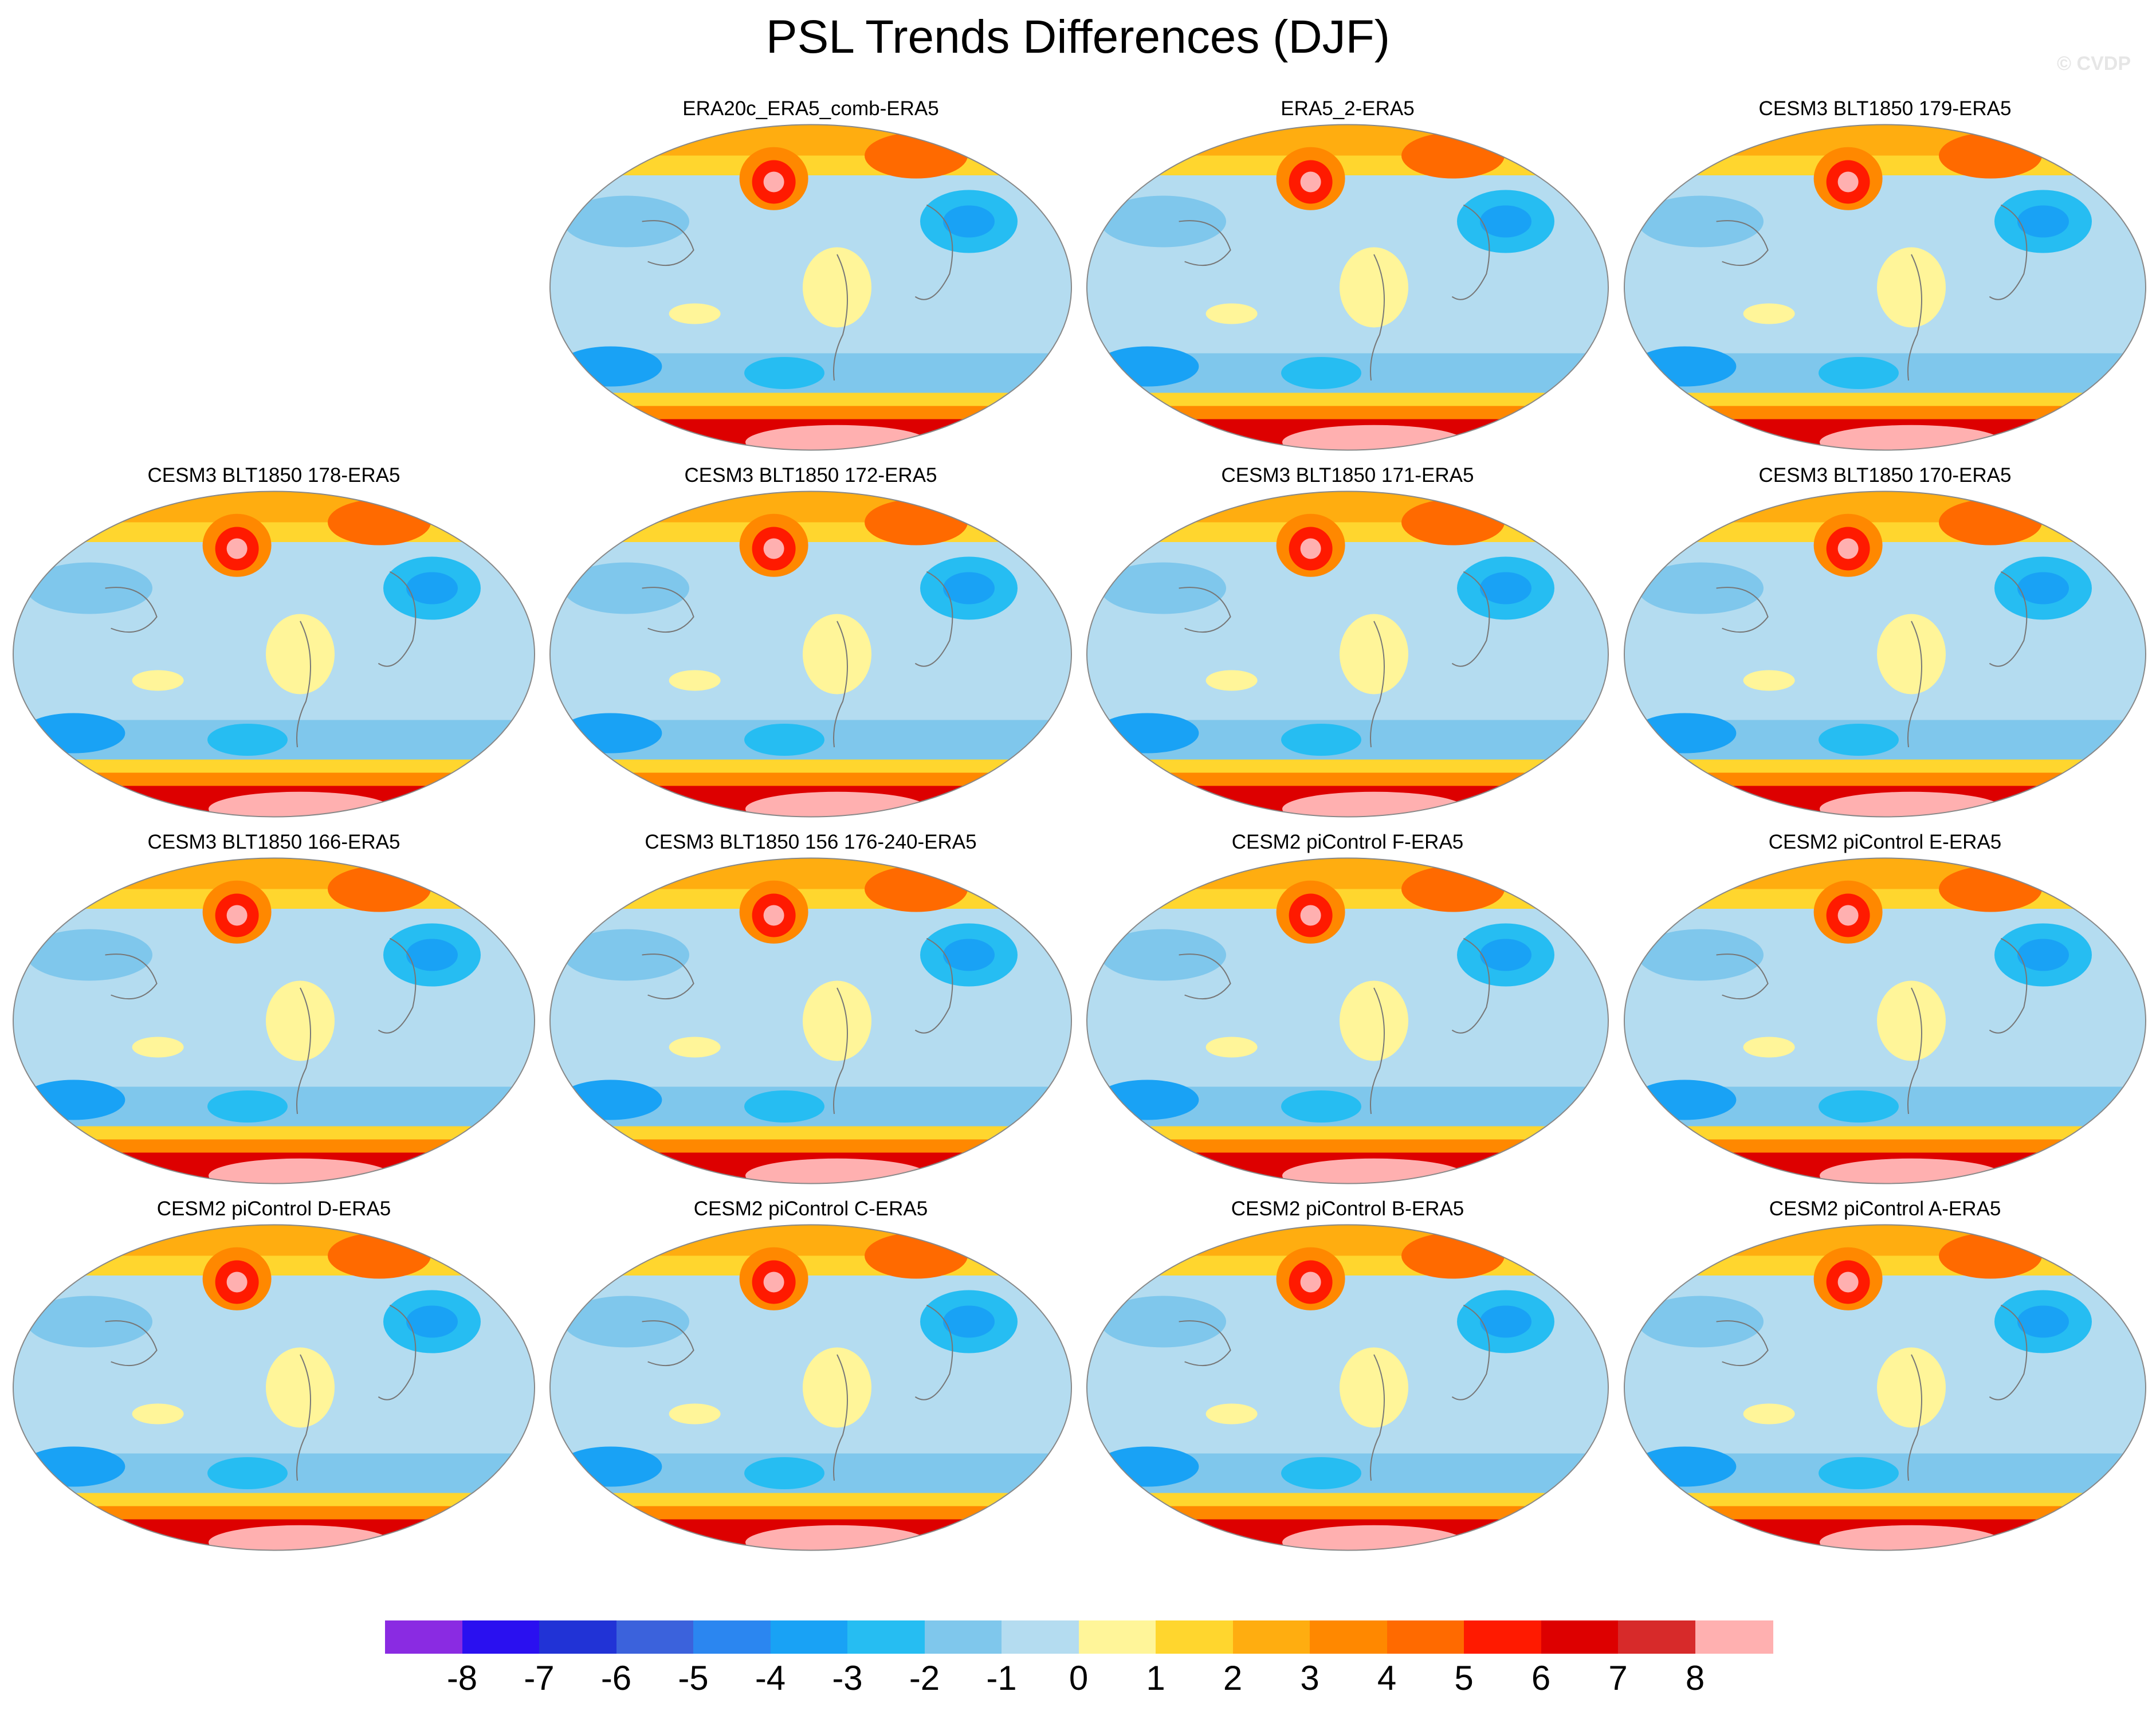  Describe the element at coordinates (273, 475) in the screenshot. I see `panel-title: CESM3 BLT1850 178-ERA5` at that location.